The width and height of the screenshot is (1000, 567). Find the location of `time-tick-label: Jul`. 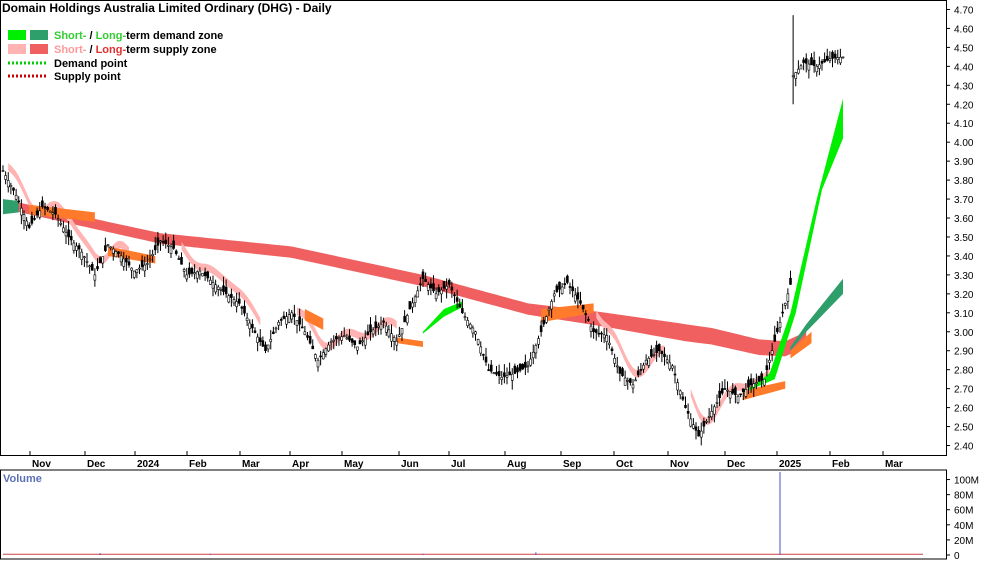

time-tick-label: Jul is located at coordinates (458, 464).